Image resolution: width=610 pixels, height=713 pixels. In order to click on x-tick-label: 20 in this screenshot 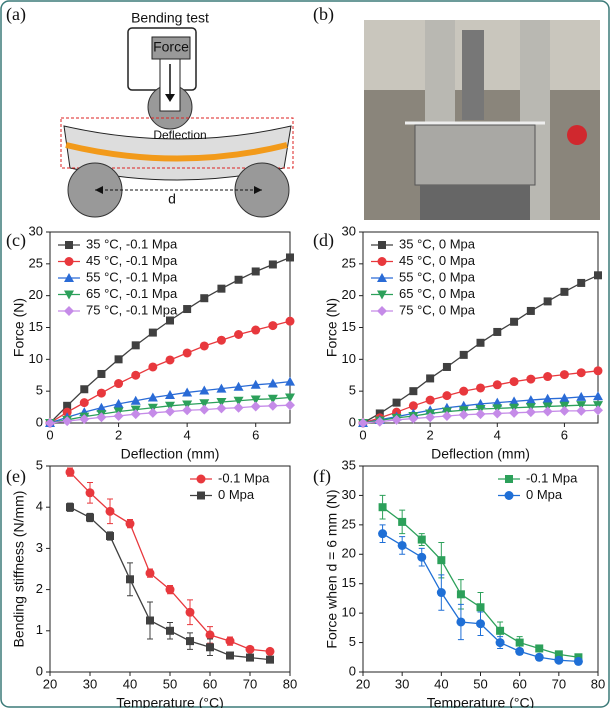, I will do `click(50, 683)`.